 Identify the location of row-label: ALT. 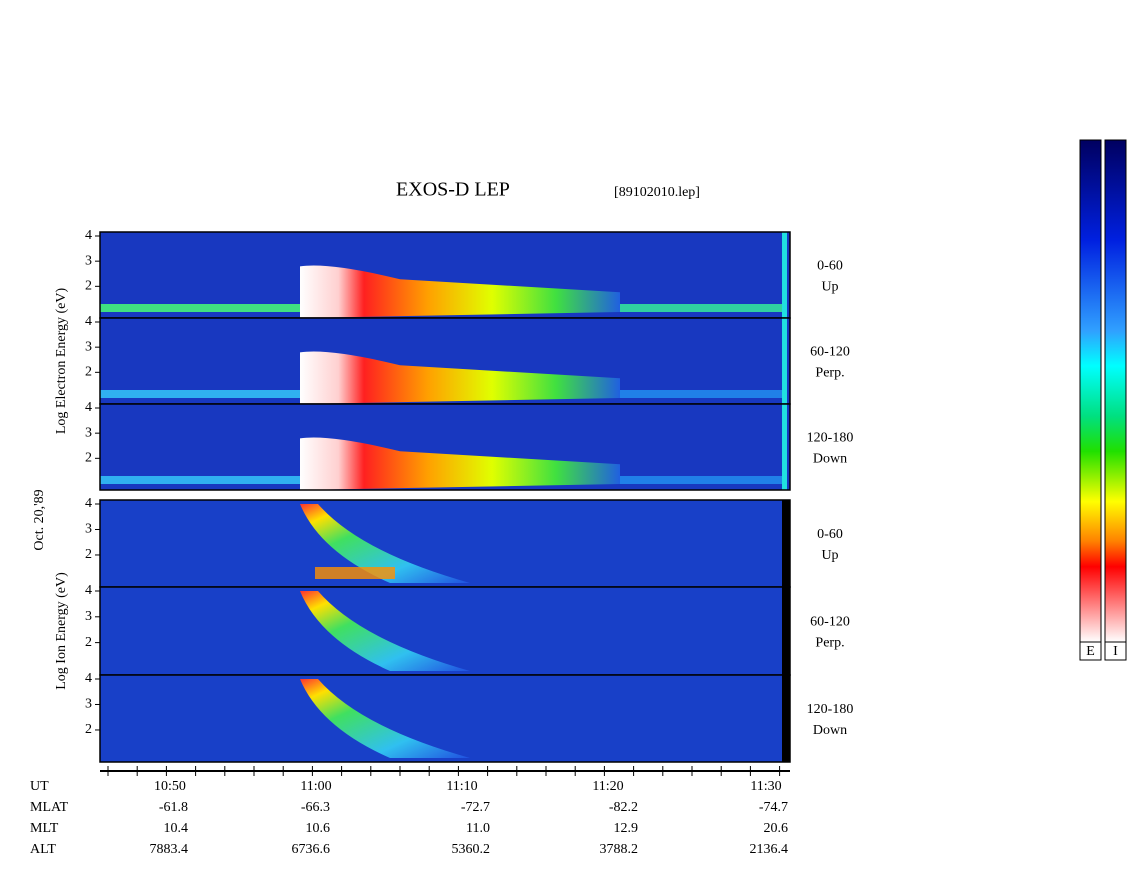
(43, 849).